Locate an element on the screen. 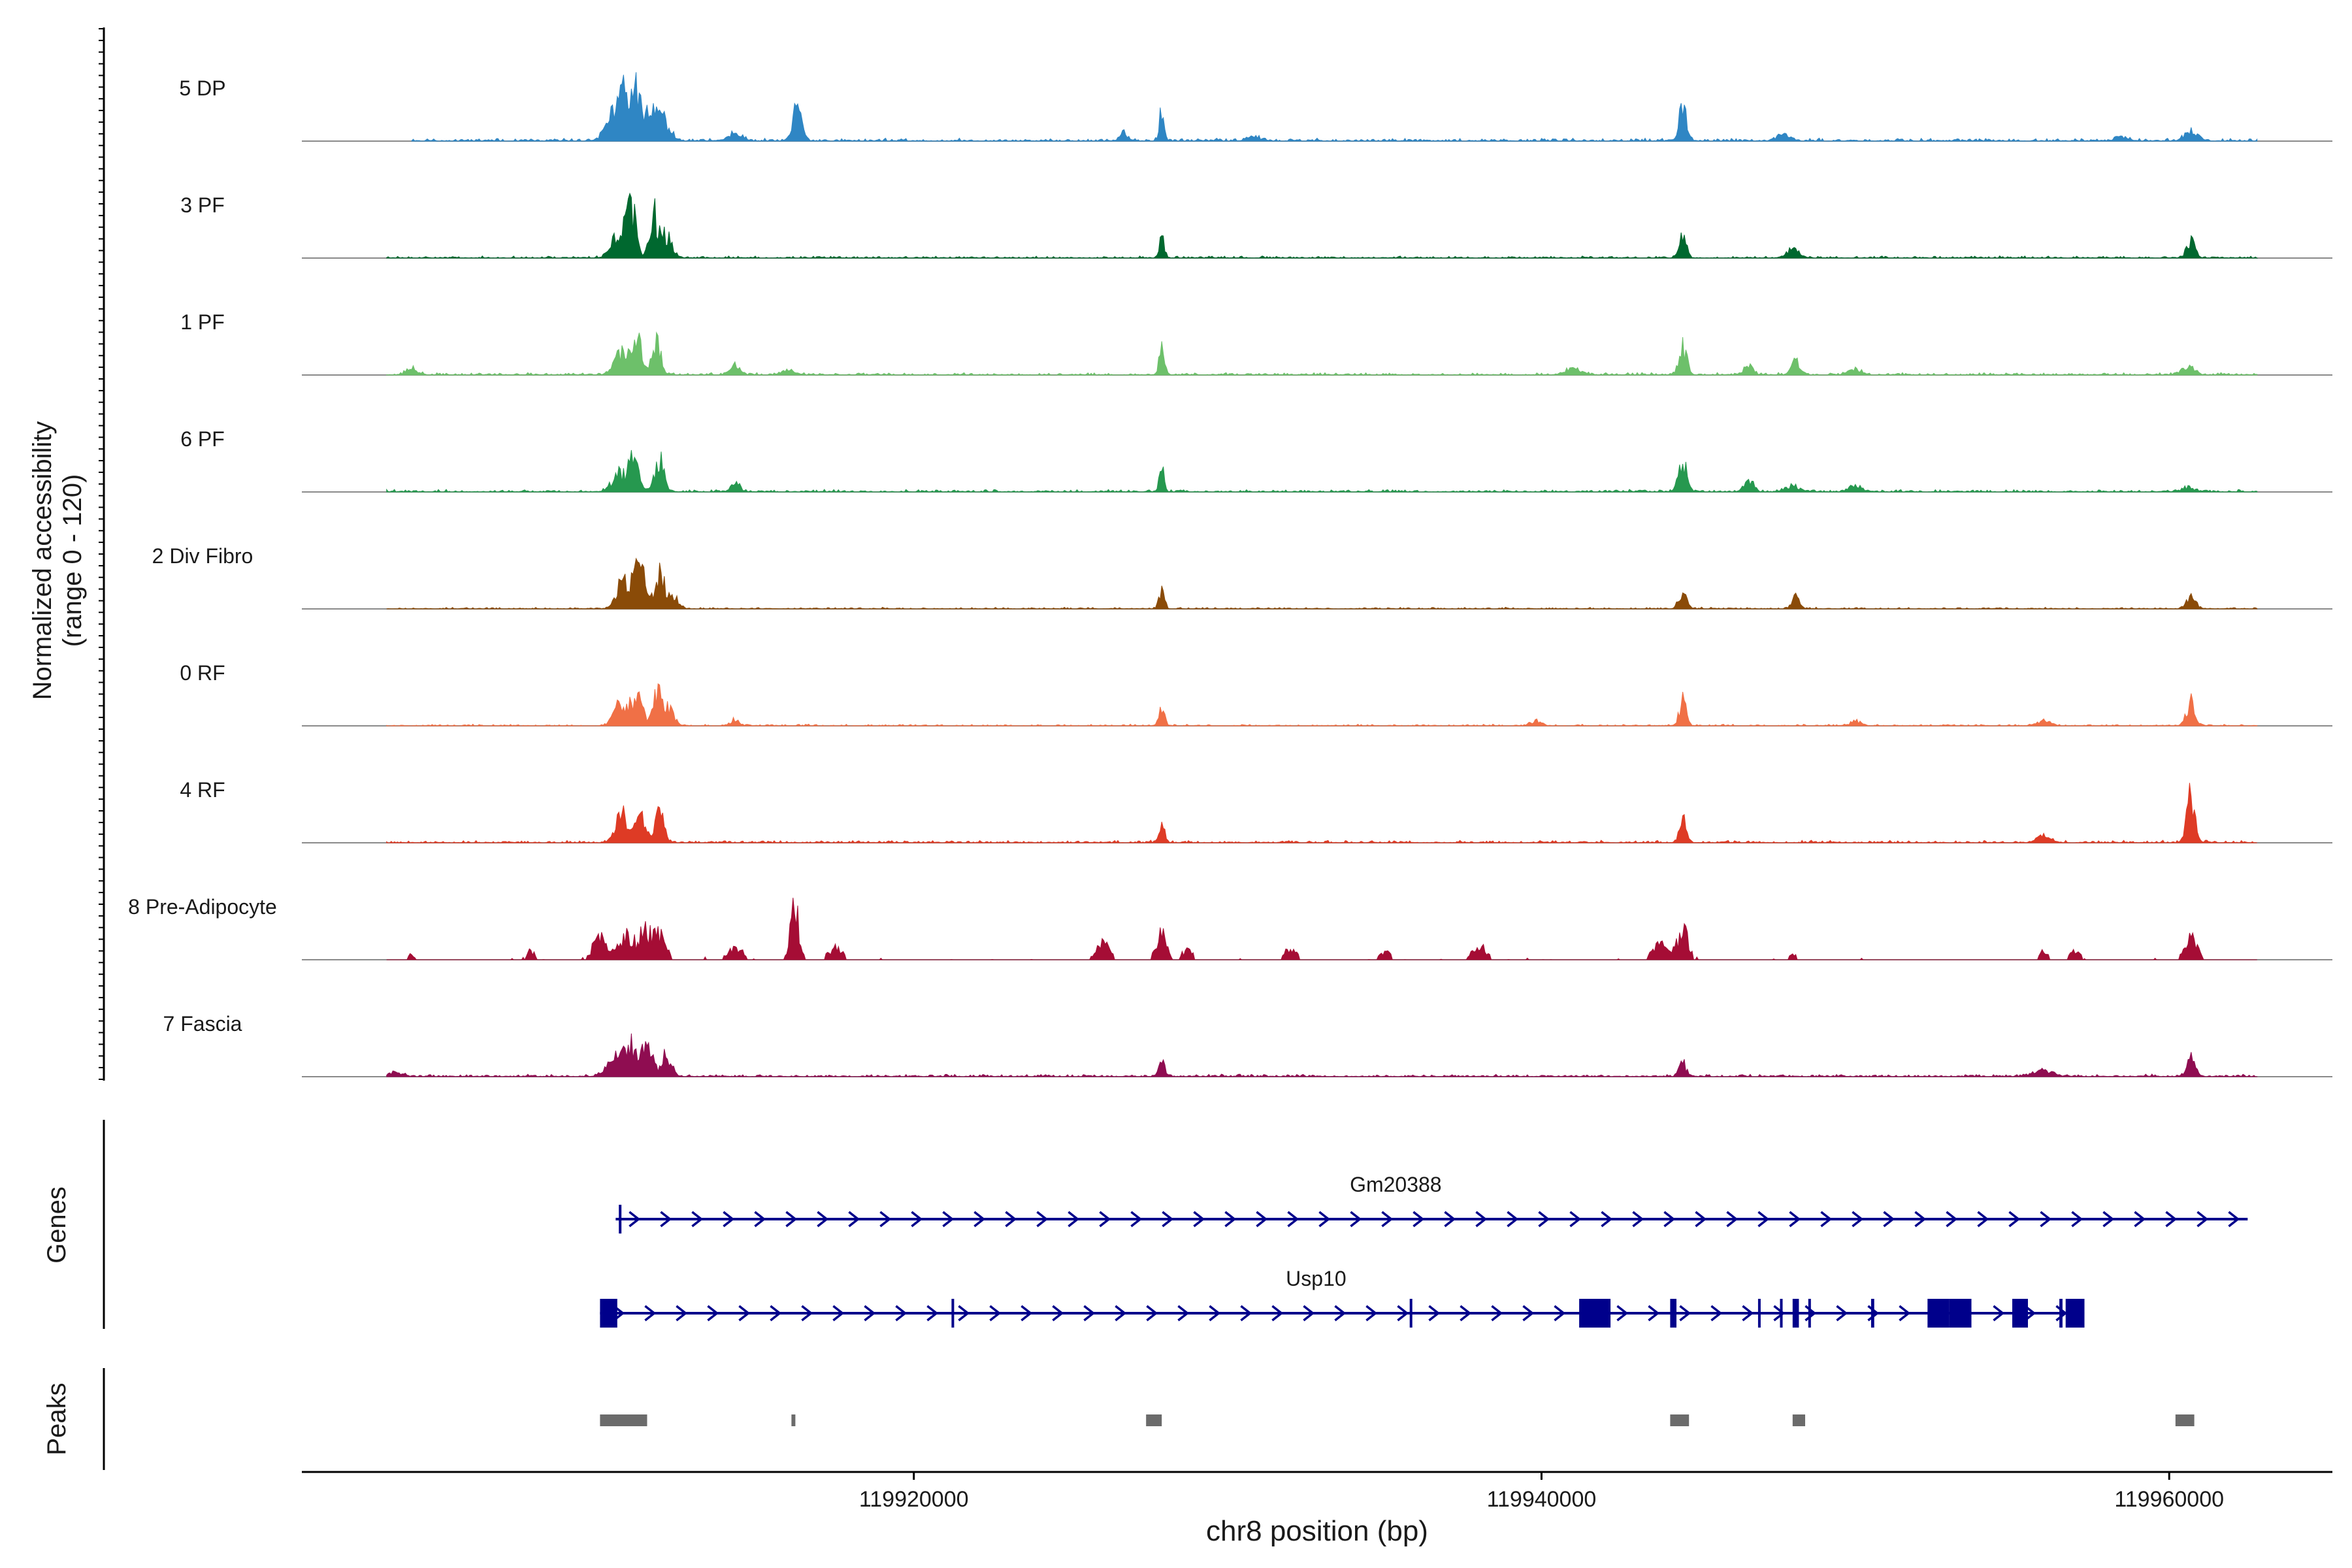 Image resolution: width=2352 pixels, height=1568 pixels. gene-label: Usp10 is located at coordinates (1316, 1278).